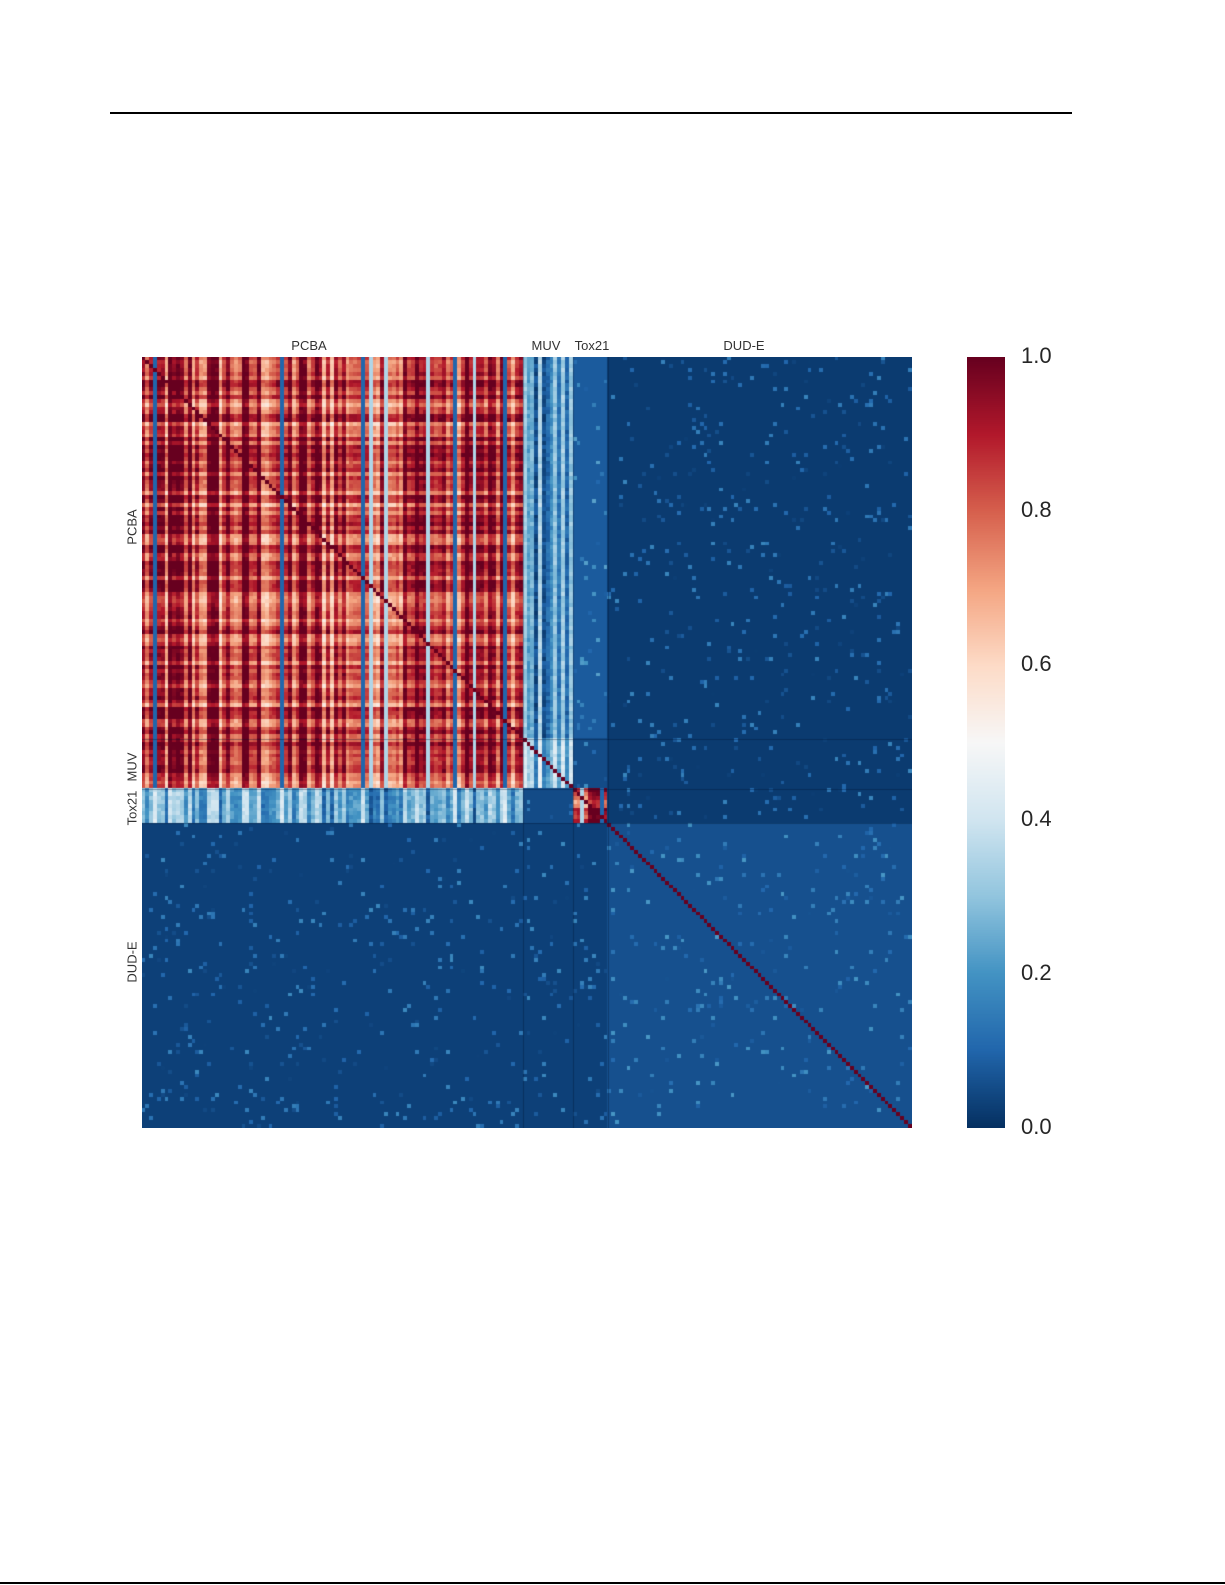  I want to click on x-label-tox21: Tox21, so click(592, 345).